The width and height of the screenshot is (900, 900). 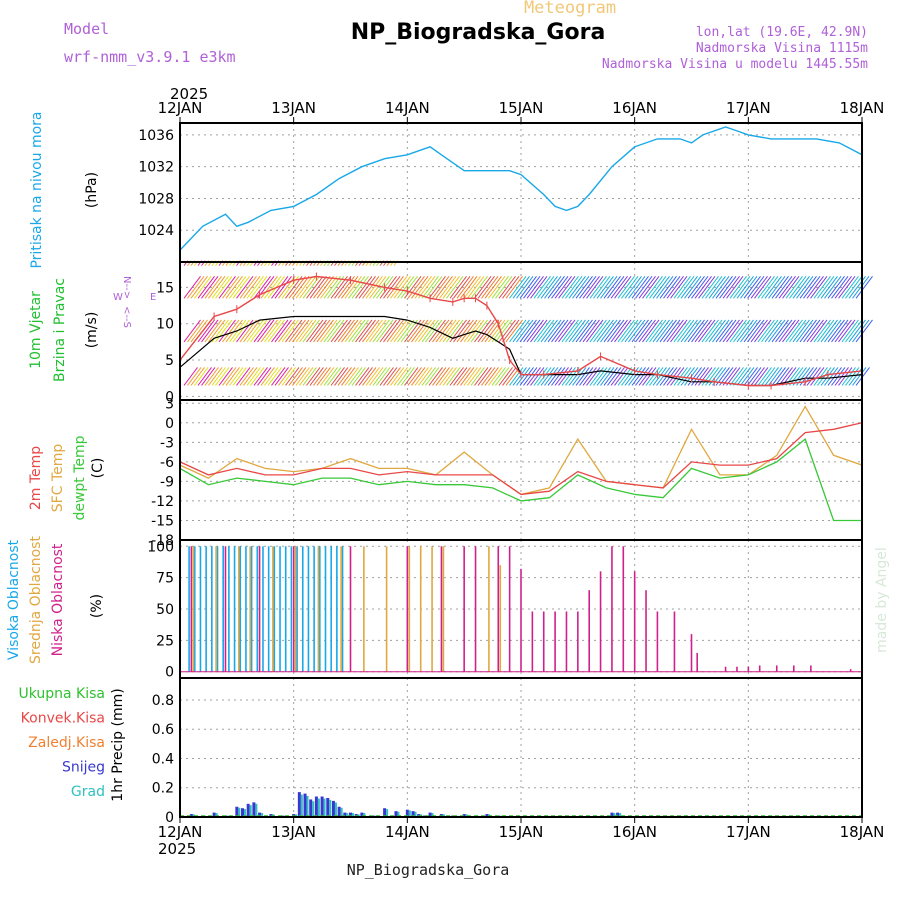 What do you see at coordinates (165, 610) in the screenshot?
I see `y-tick-label: 50` at bounding box center [165, 610].